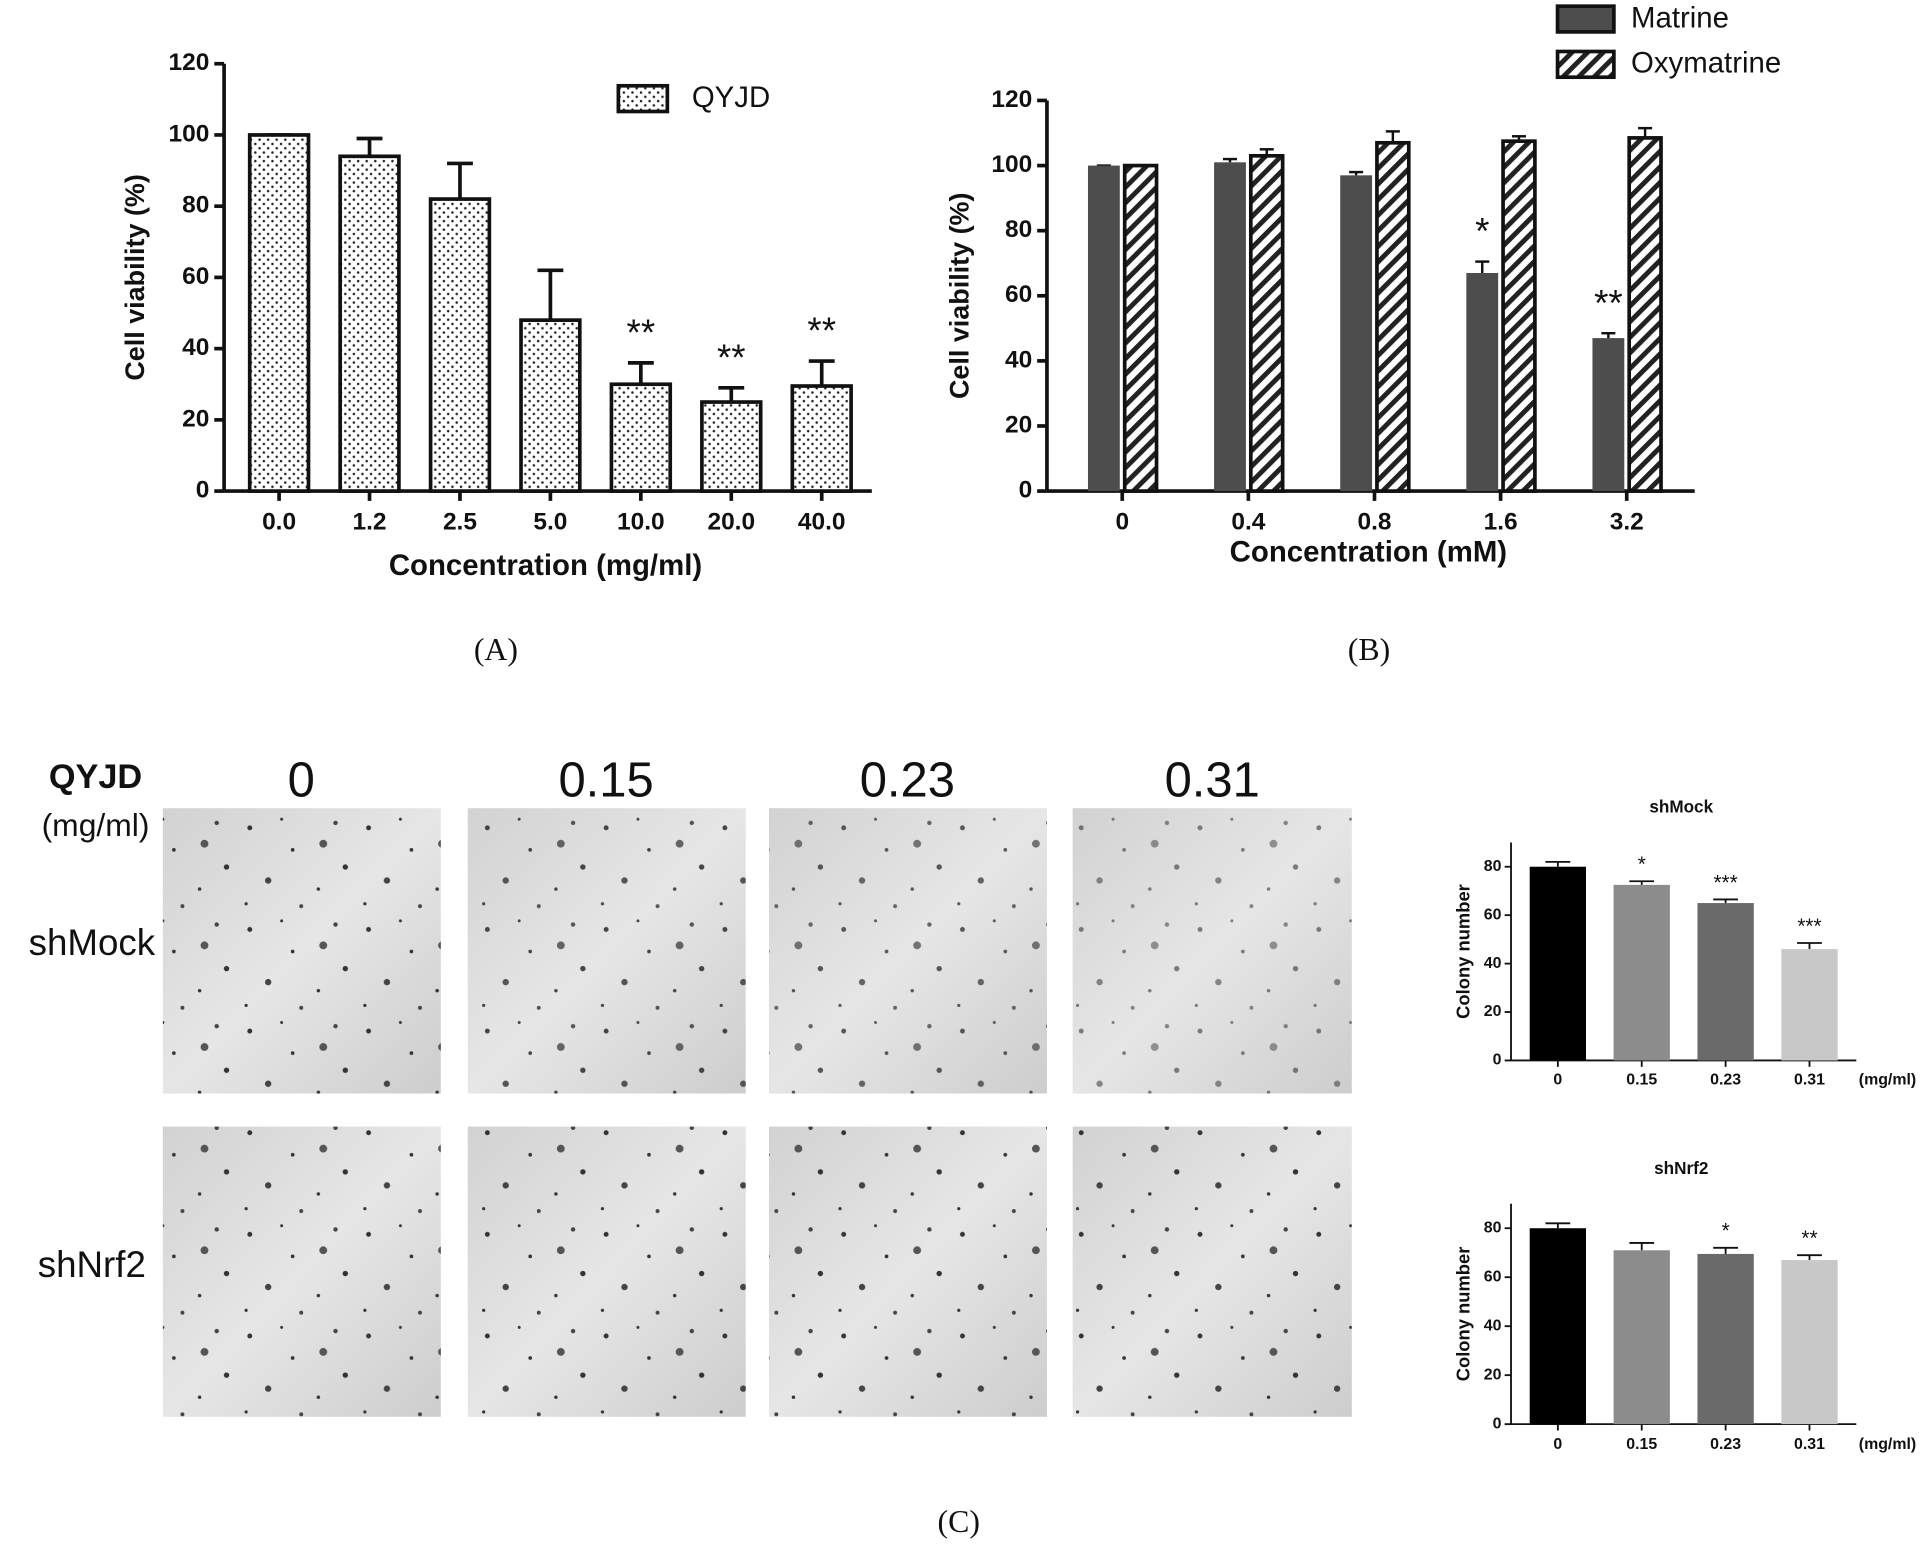 The image size is (1920, 1554). I want to click on x-tick-label: 0.8, so click(1374, 521).